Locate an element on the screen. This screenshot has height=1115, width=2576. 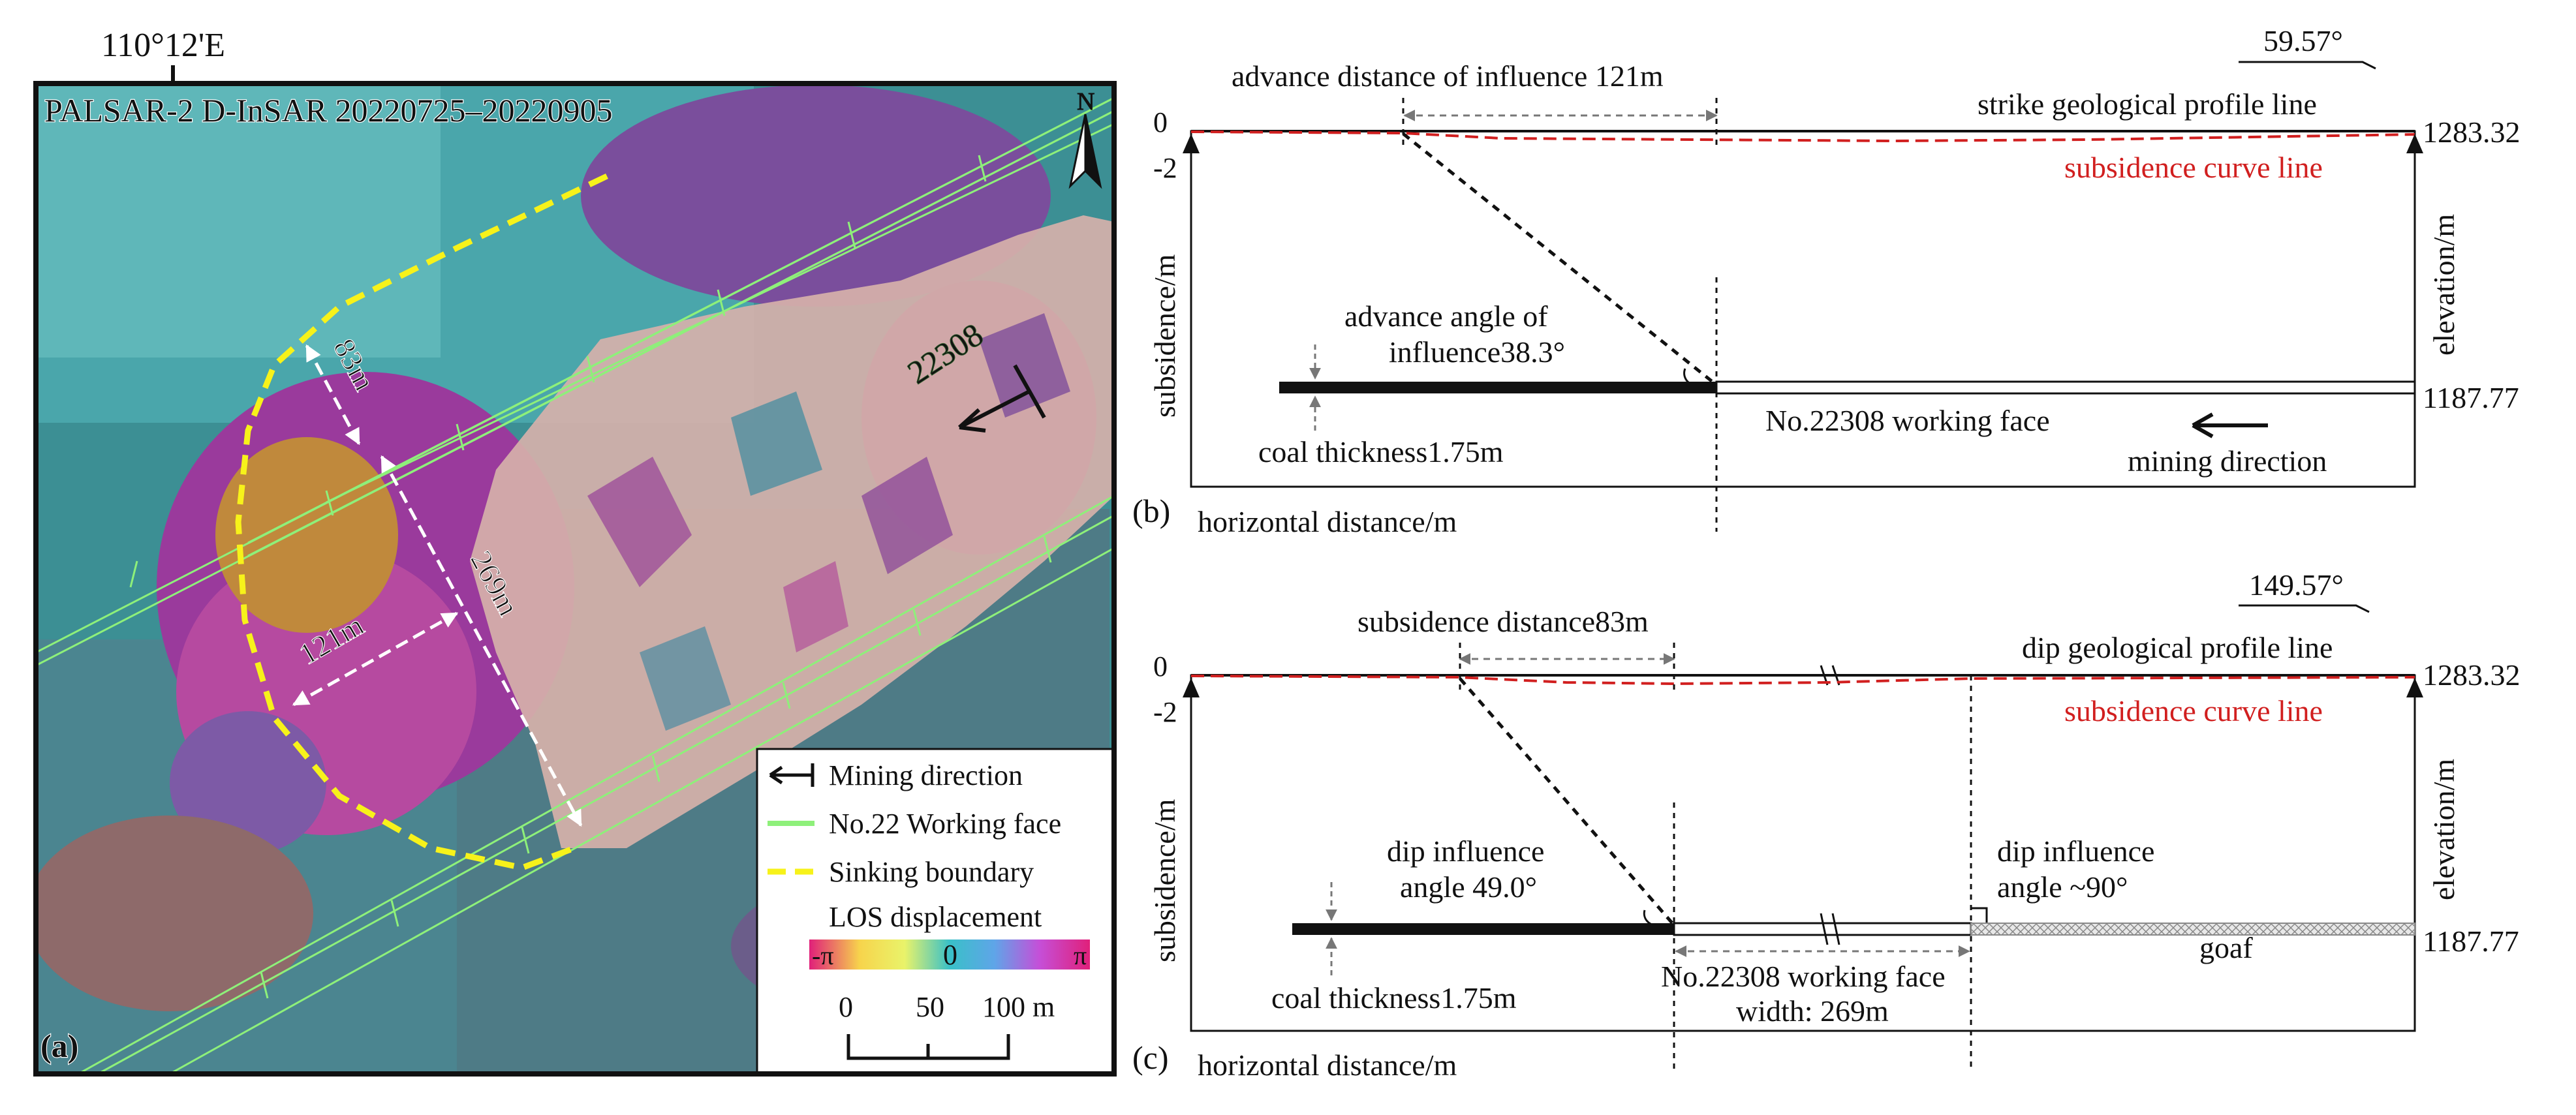
los-pos-pi: π is located at coordinates (1080, 955).